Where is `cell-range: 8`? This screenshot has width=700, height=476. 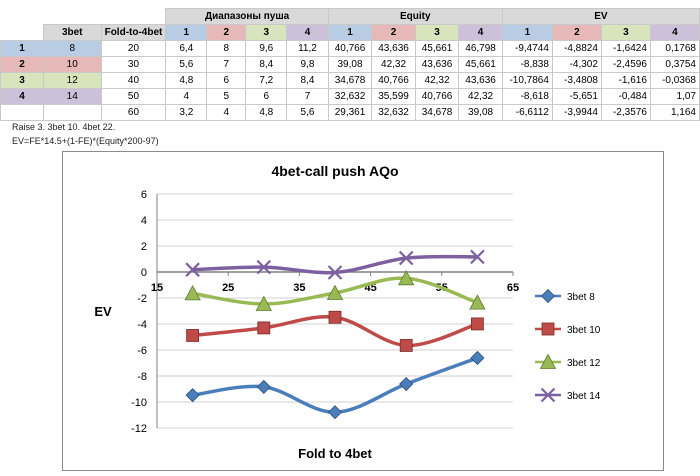 cell-range: 8 is located at coordinates (226, 48).